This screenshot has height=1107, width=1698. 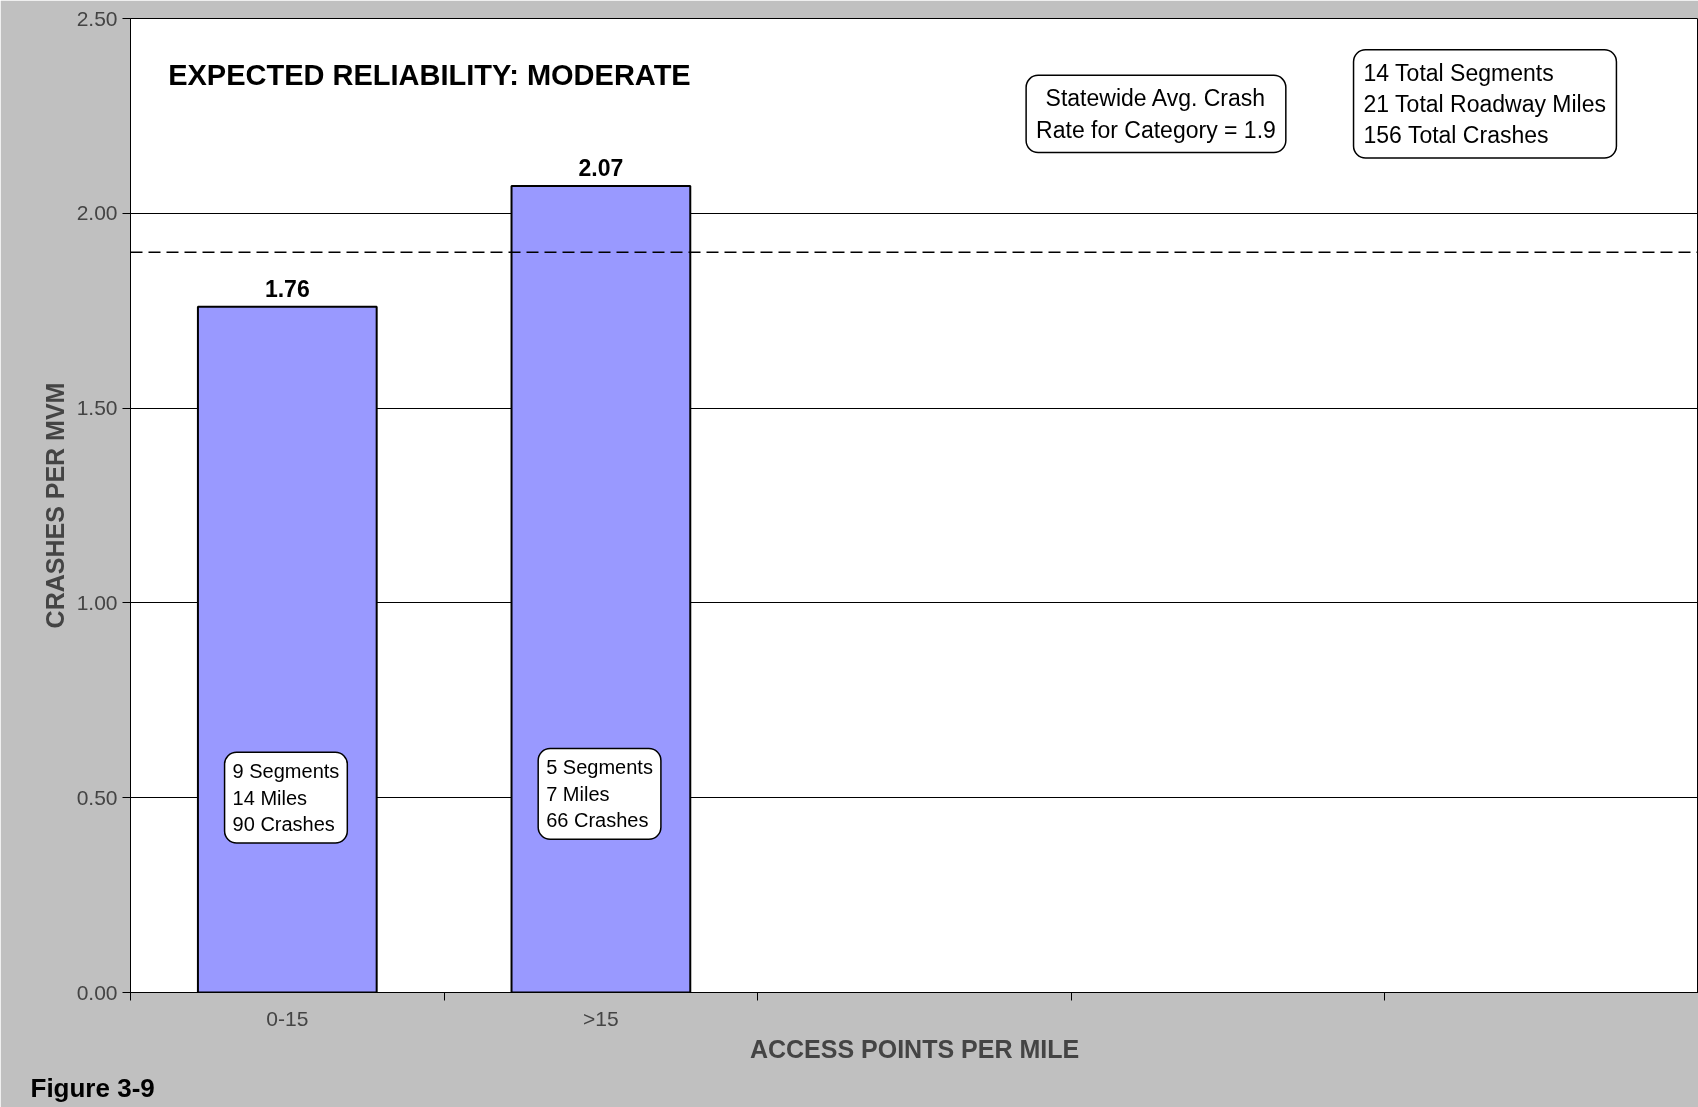 What do you see at coordinates (1156, 114) in the screenshot?
I see `annotation: Statewide Avg. Crash Rate for Category = 1.9` at bounding box center [1156, 114].